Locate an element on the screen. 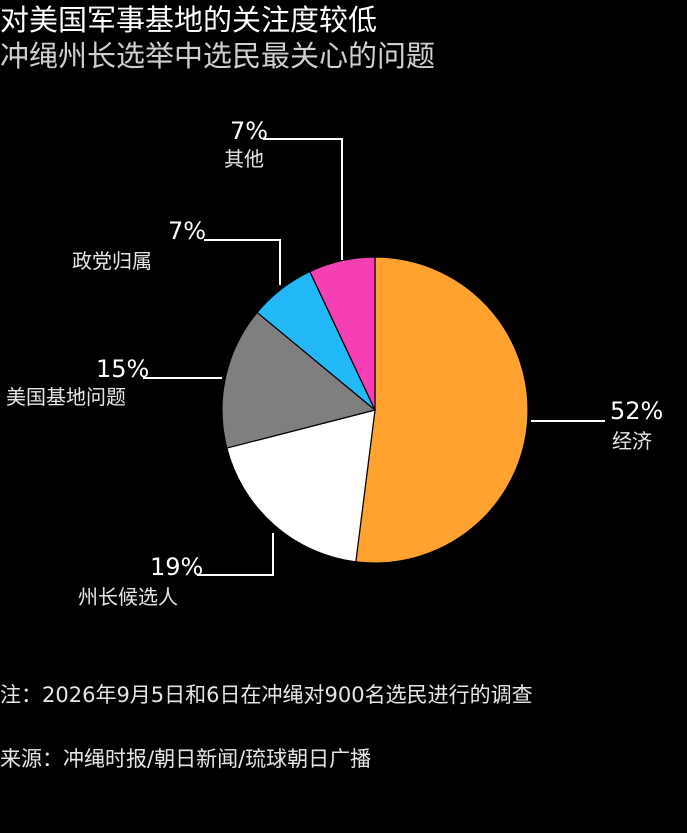  pie-slice-other is located at coordinates (342, 333).